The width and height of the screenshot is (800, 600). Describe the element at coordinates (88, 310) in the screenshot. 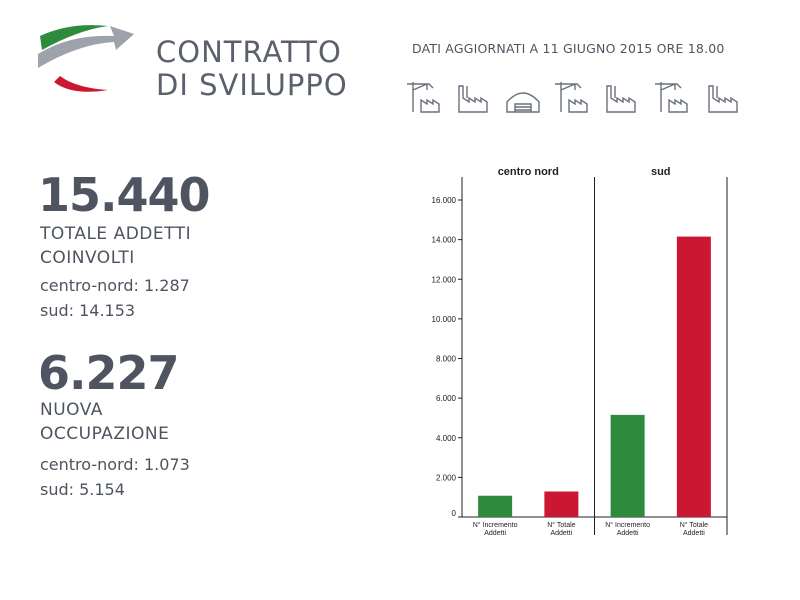

I see `total-sud: sud: 14.153` at that location.